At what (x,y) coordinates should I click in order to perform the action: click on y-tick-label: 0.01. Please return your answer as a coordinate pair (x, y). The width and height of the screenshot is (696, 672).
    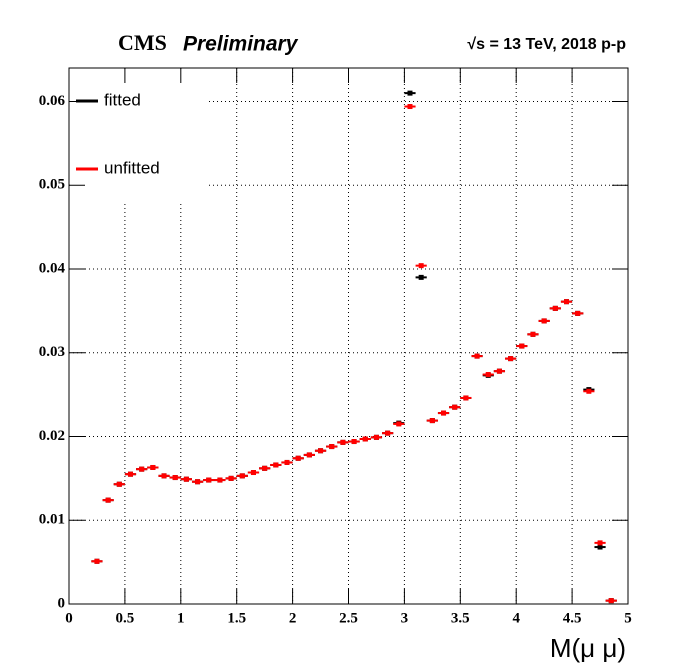
    Looking at the image, I should click on (52, 520).